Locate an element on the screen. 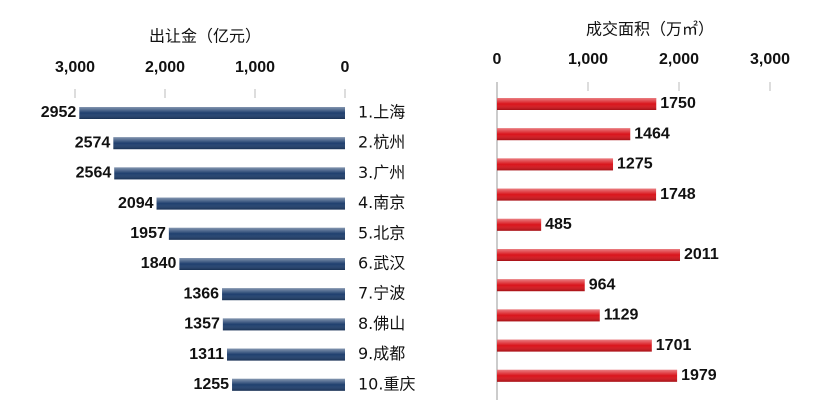 The image size is (832, 400). category-label: 5.北京 is located at coordinates (381, 232).